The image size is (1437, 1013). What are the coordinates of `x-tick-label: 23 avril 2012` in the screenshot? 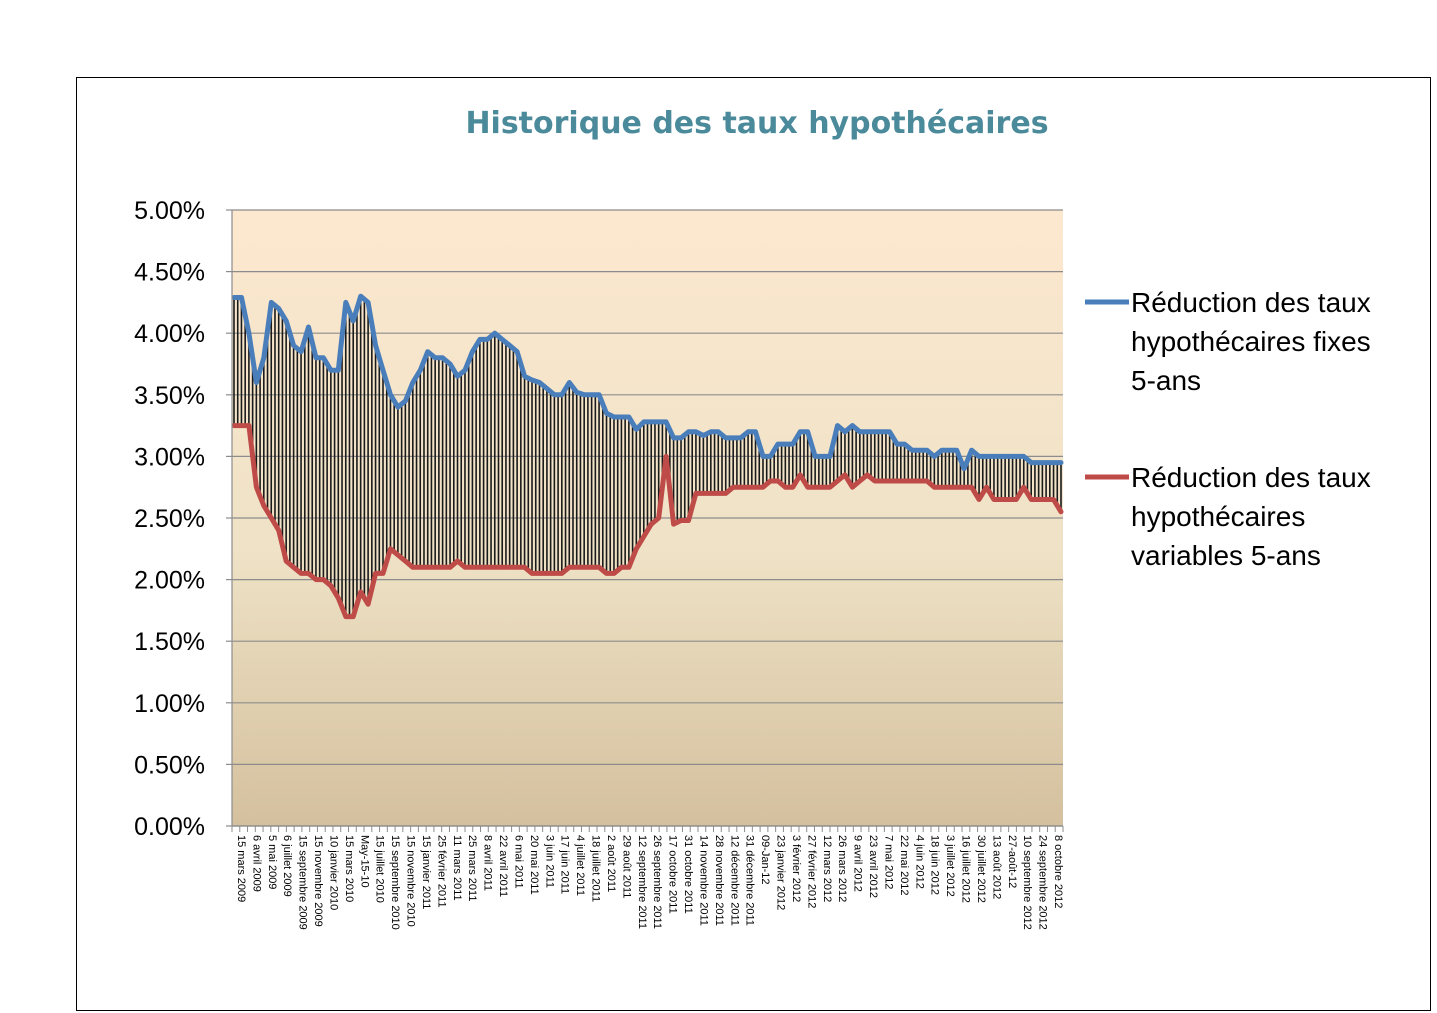 It's located at (873, 866).